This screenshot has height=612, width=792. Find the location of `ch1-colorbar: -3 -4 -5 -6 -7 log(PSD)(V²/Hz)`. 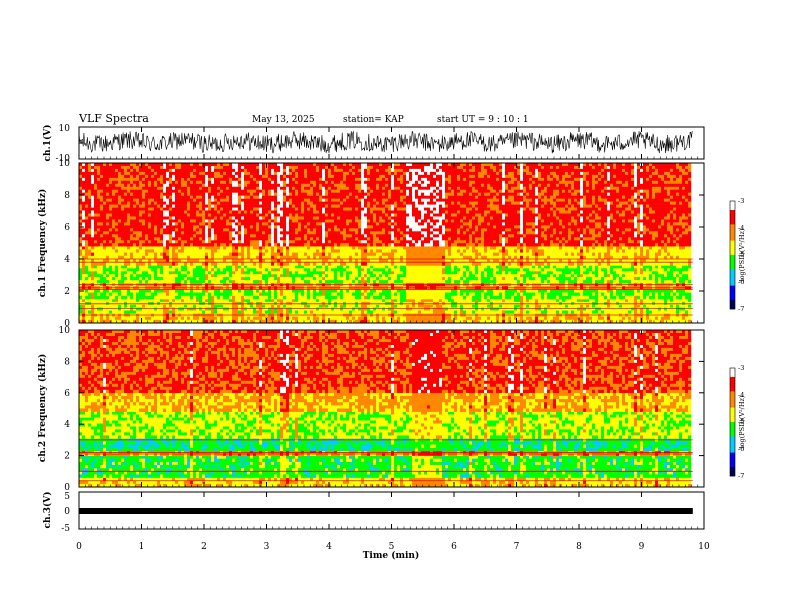

ch1-colorbar: -3 -4 -5 -6 -7 log(PSD)(V²/Hz) is located at coordinates (737, 255).